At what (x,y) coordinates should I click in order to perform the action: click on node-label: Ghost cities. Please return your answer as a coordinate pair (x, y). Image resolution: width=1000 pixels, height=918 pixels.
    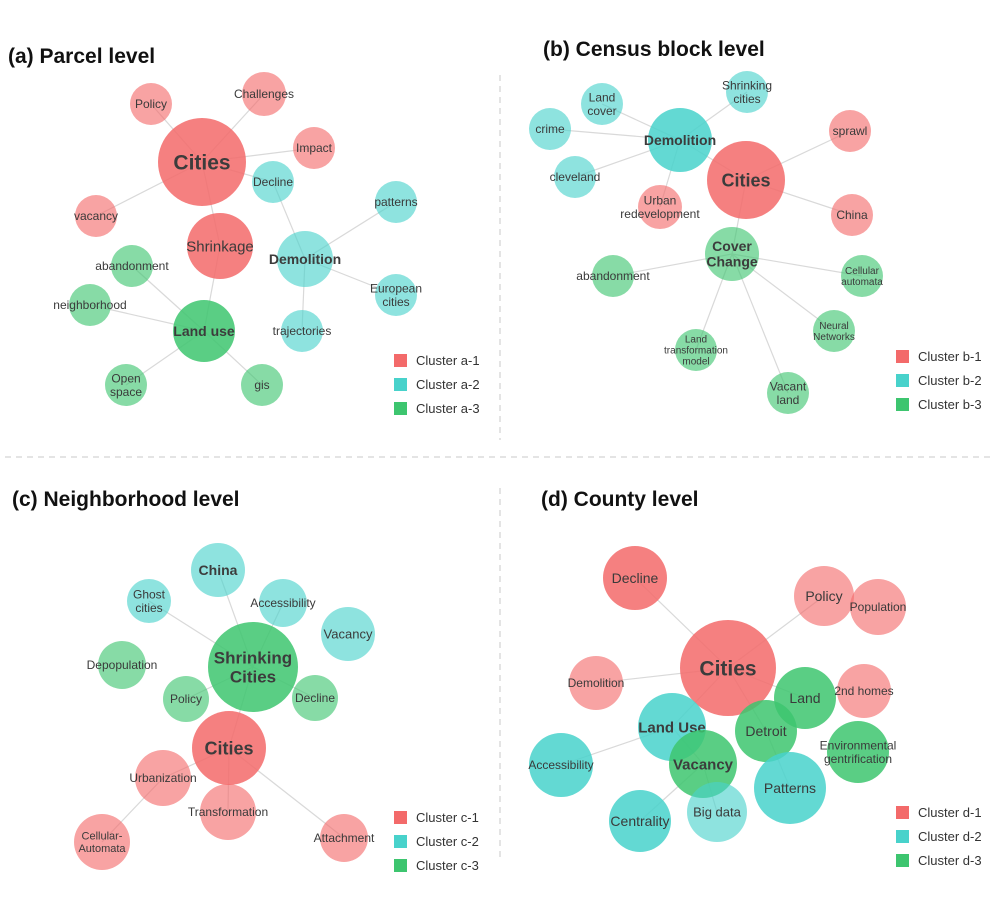
    Looking at the image, I should click on (149, 600).